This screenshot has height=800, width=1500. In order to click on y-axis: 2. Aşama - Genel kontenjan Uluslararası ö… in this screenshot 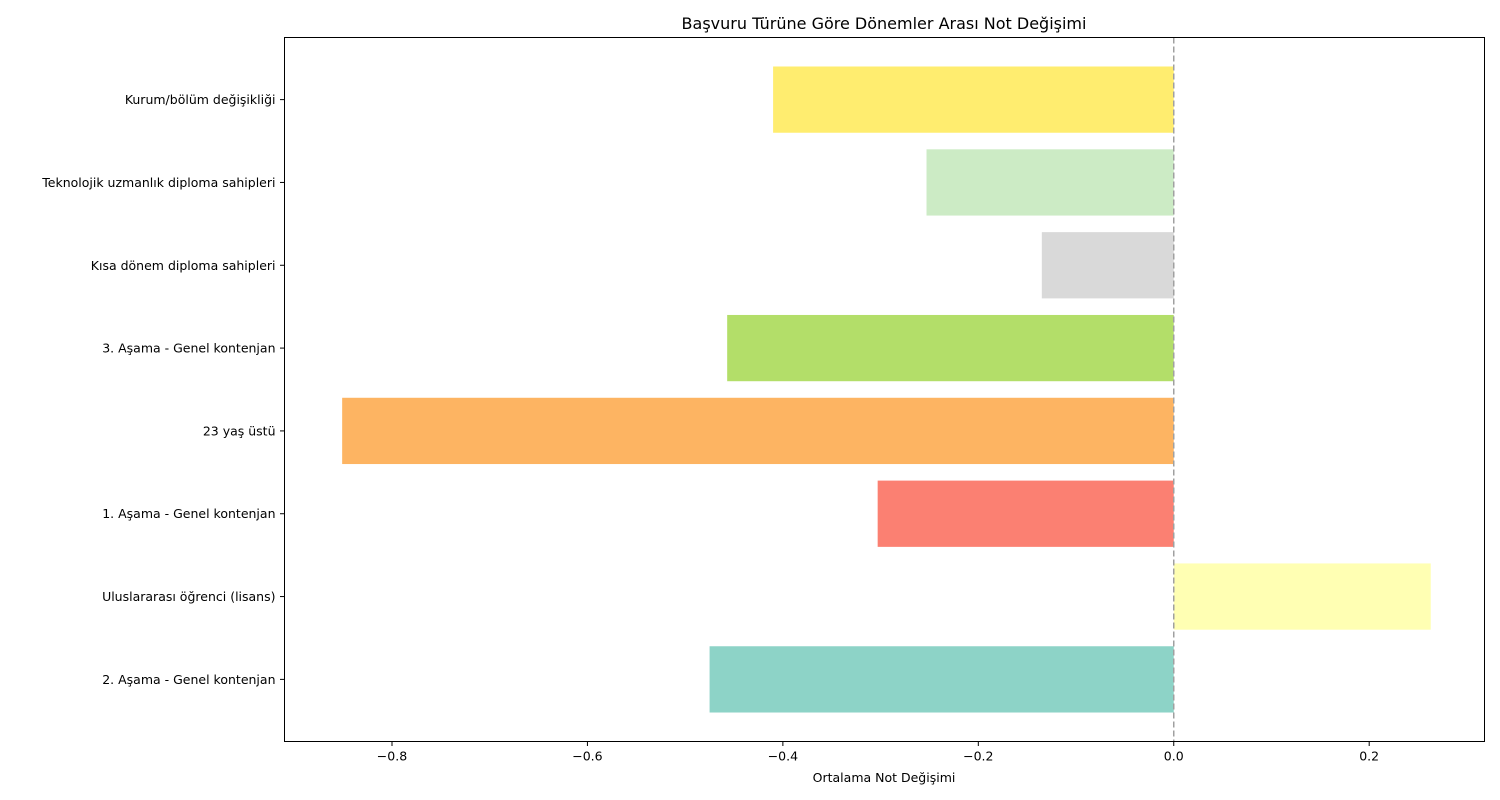, I will do `click(163, 389)`.